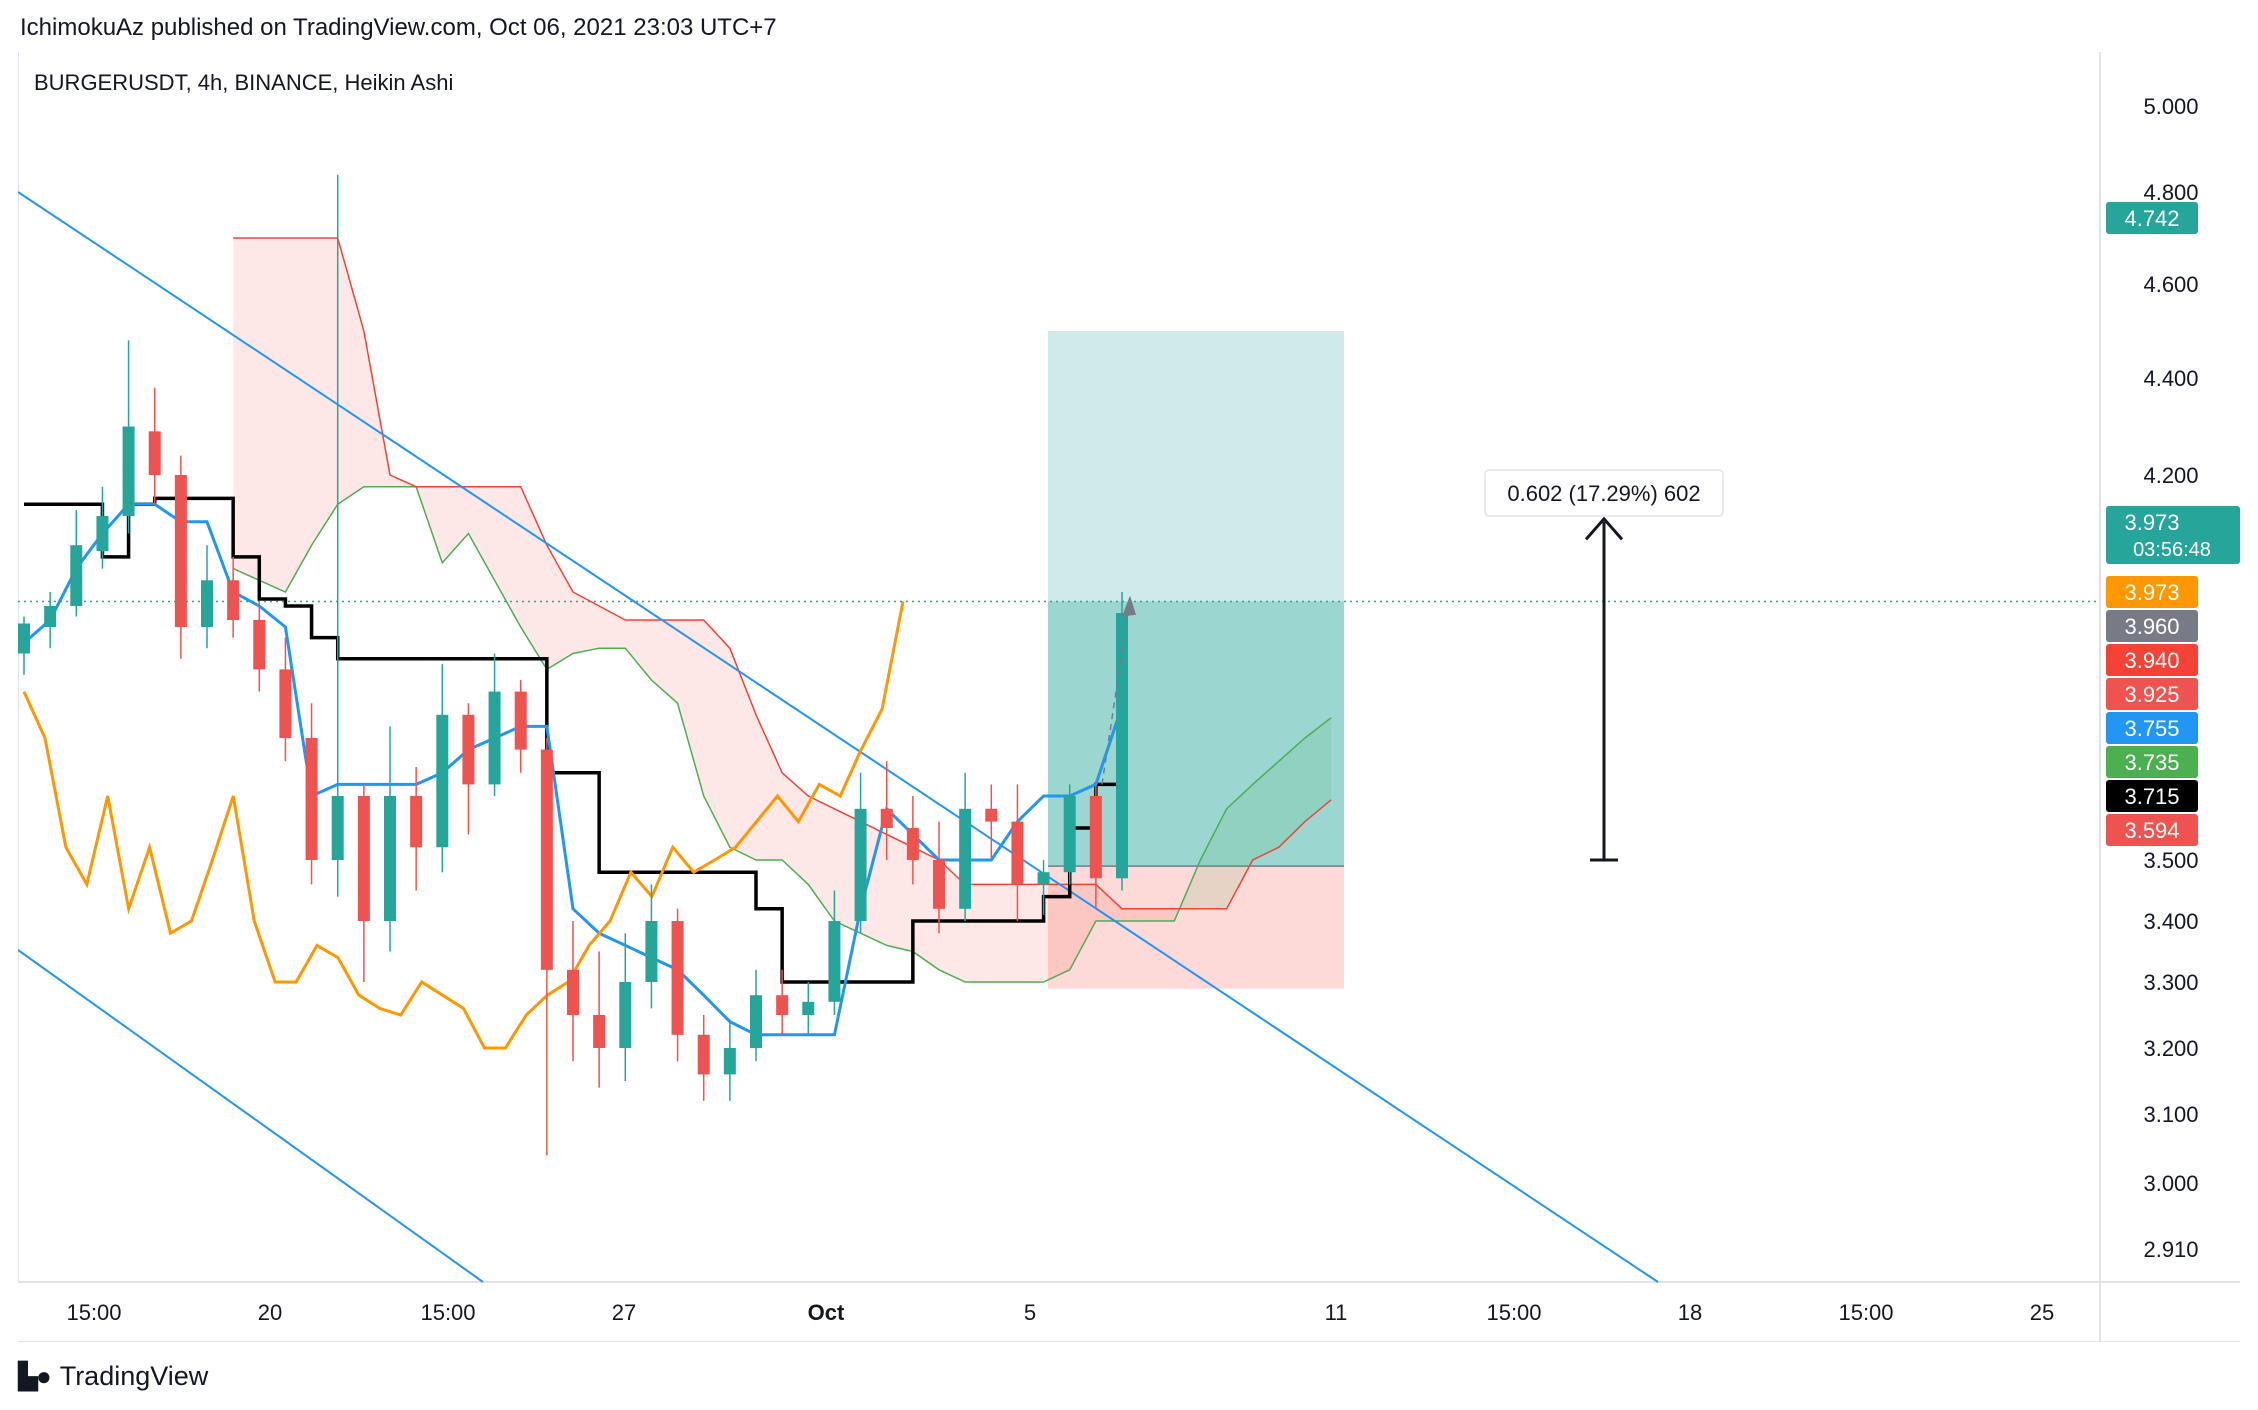 Image resolution: width=2258 pixels, height=1410 pixels. I want to click on chikou-span-line, so click(463, 825).